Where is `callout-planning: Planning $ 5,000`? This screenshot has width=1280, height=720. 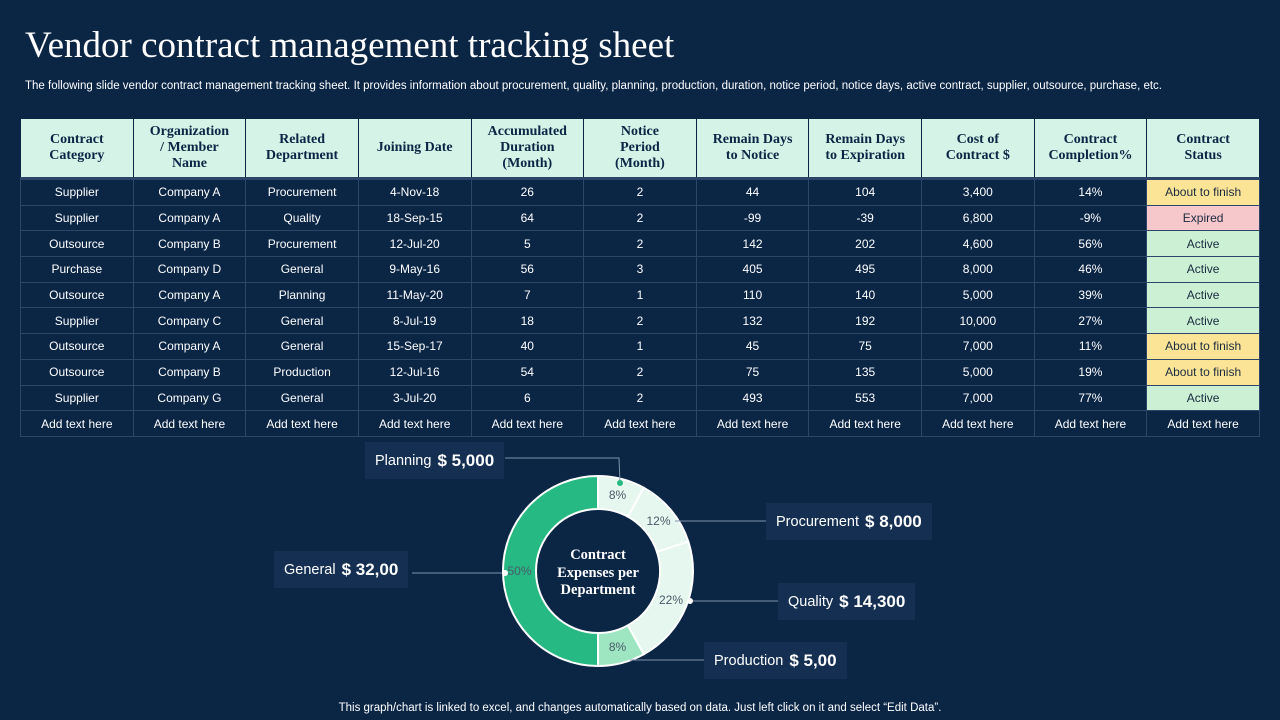 callout-planning: Planning $ 5,000 is located at coordinates (435, 460).